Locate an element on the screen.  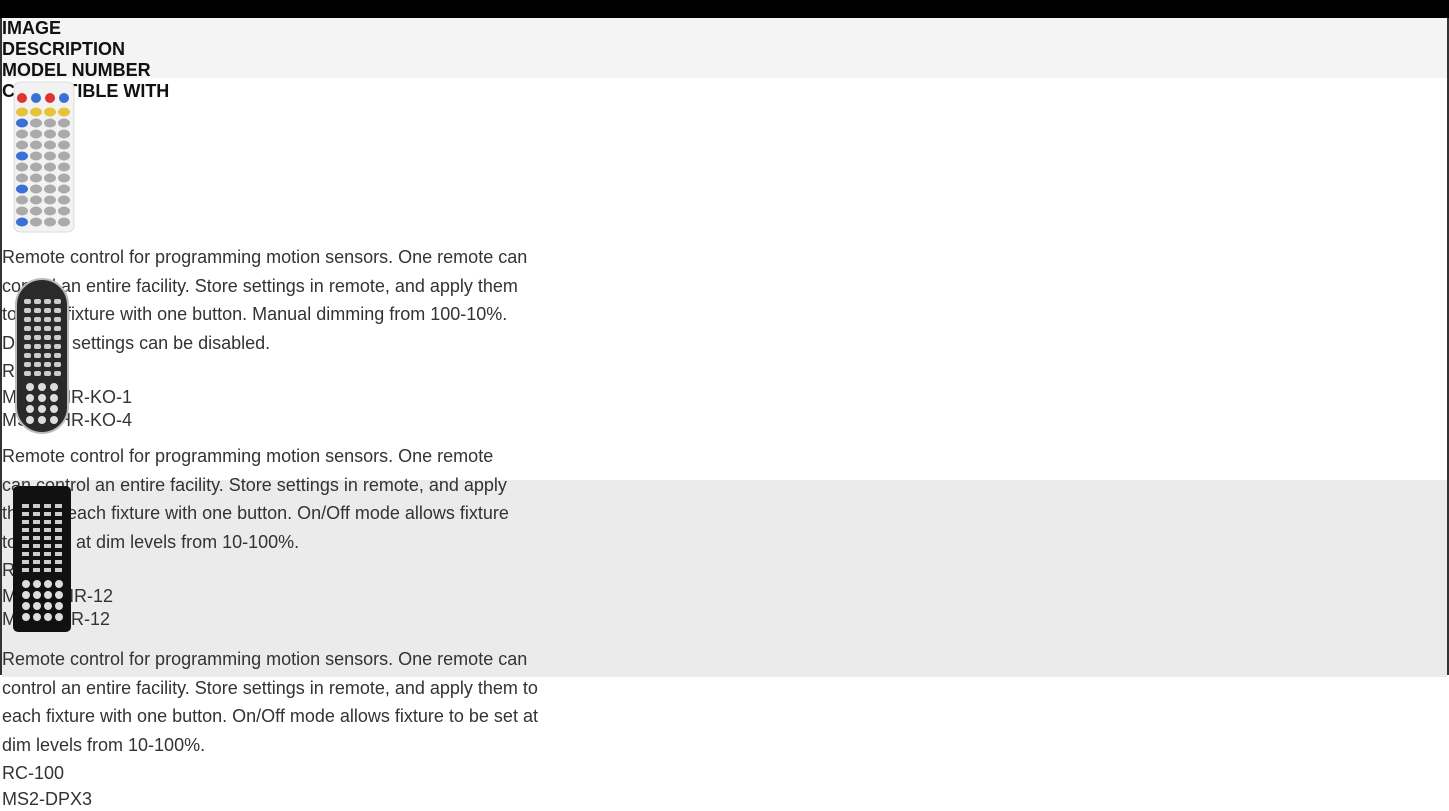
column-header: DESCRIPTION is located at coordinates (64, 49).